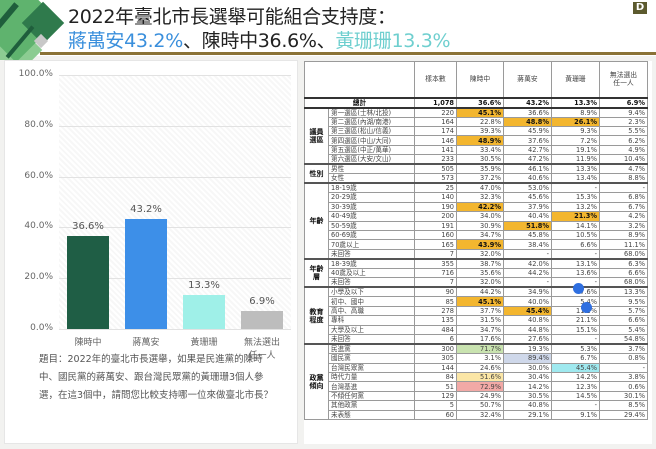  I want to click on cell: 164, so click(435, 121).